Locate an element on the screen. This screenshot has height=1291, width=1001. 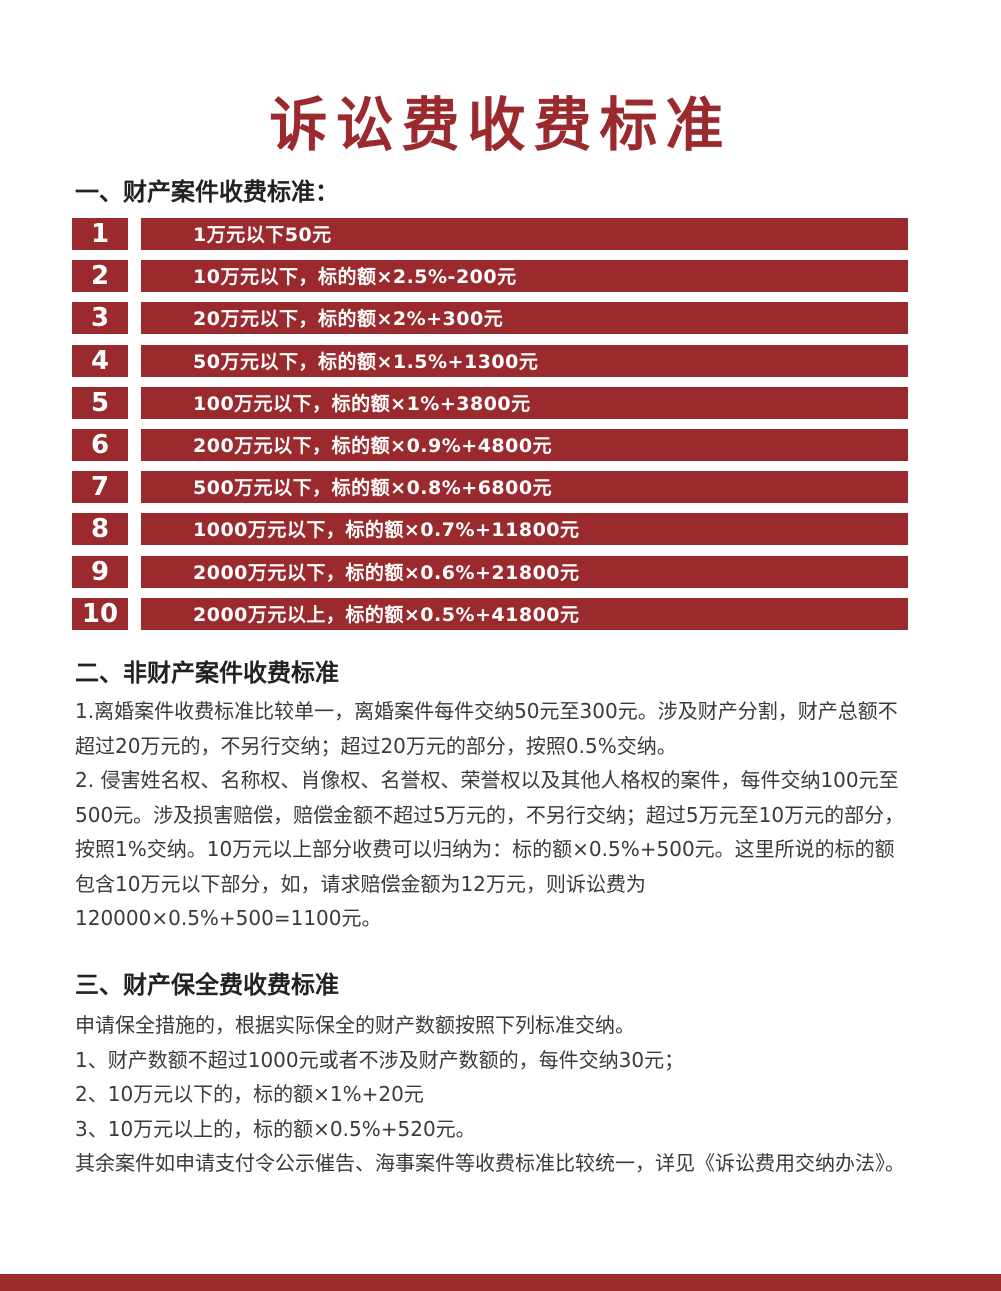
row-bar: 1万元以下50元 is located at coordinates (524, 234).